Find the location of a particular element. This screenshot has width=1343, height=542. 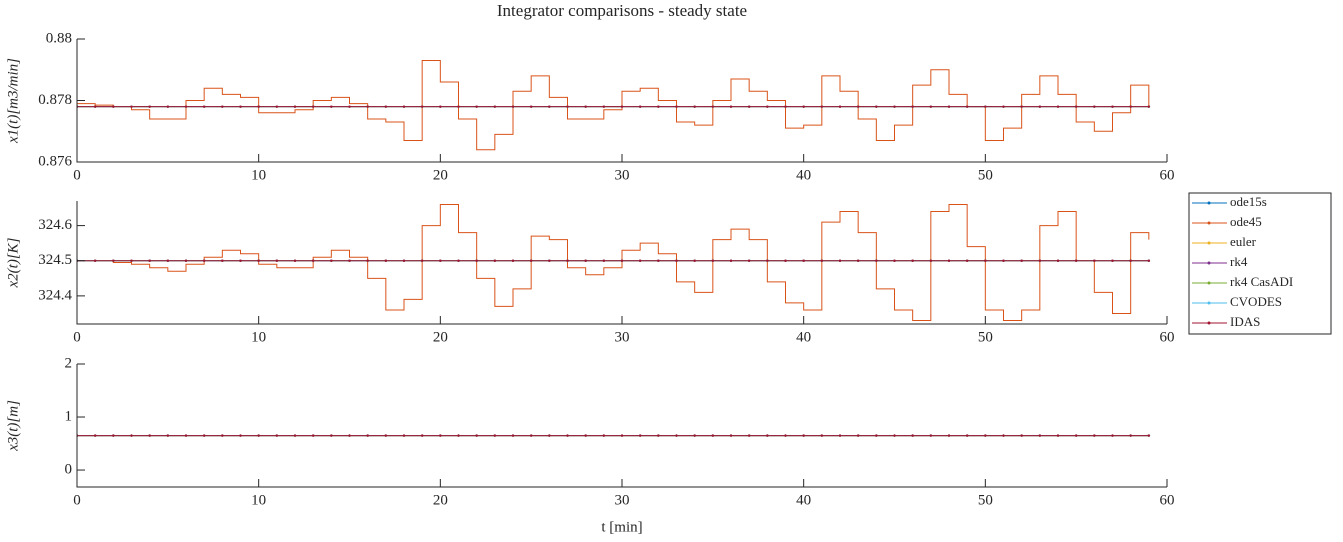

y-tick-label: 0.88 is located at coordinates (59, 38).